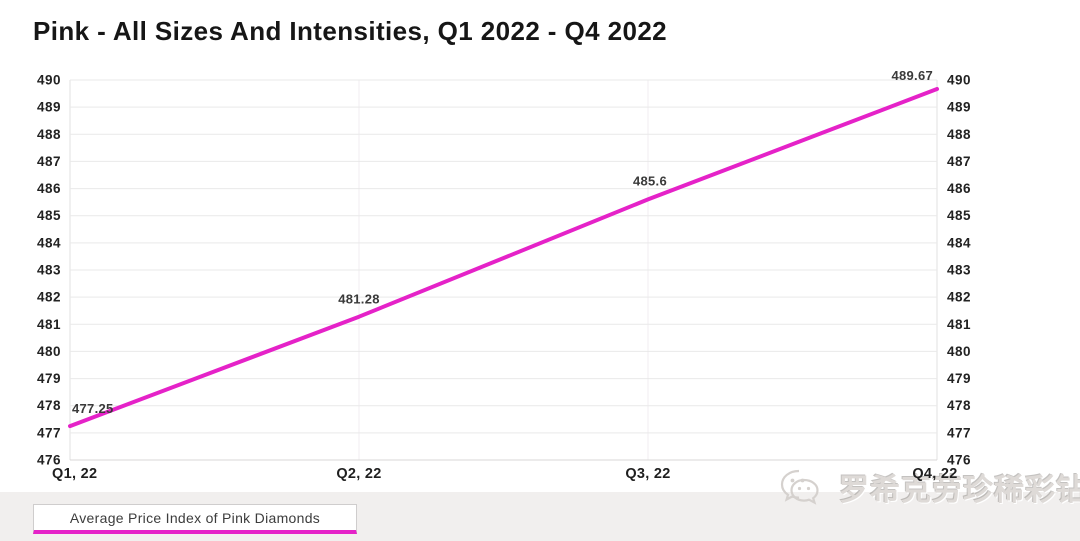  What do you see at coordinates (49, 297) in the screenshot?
I see `y-axis-tick-label-left: 482` at bounding box center [49, 297].